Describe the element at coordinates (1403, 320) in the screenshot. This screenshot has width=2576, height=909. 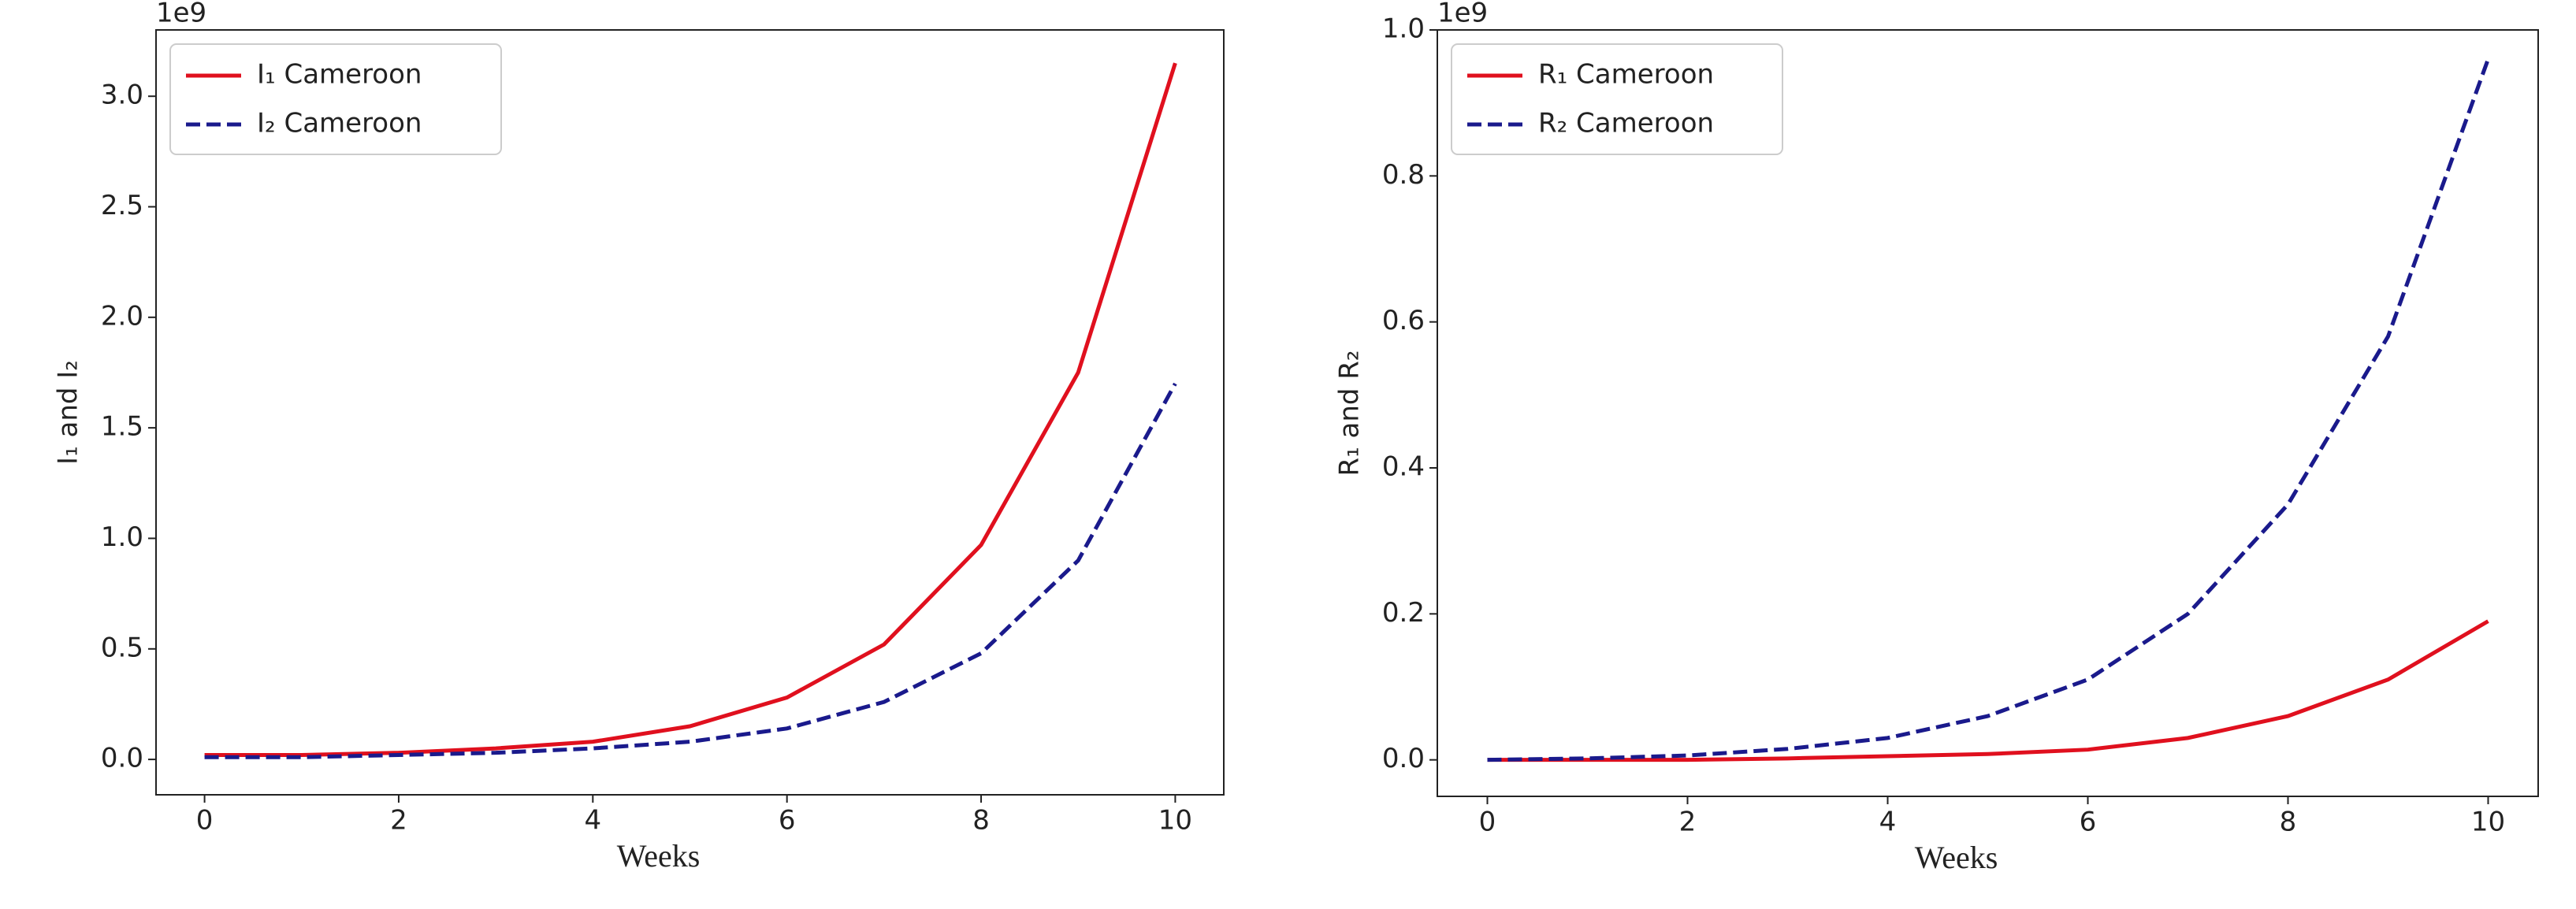
I see `y-tick-label: 0.6` at that location.